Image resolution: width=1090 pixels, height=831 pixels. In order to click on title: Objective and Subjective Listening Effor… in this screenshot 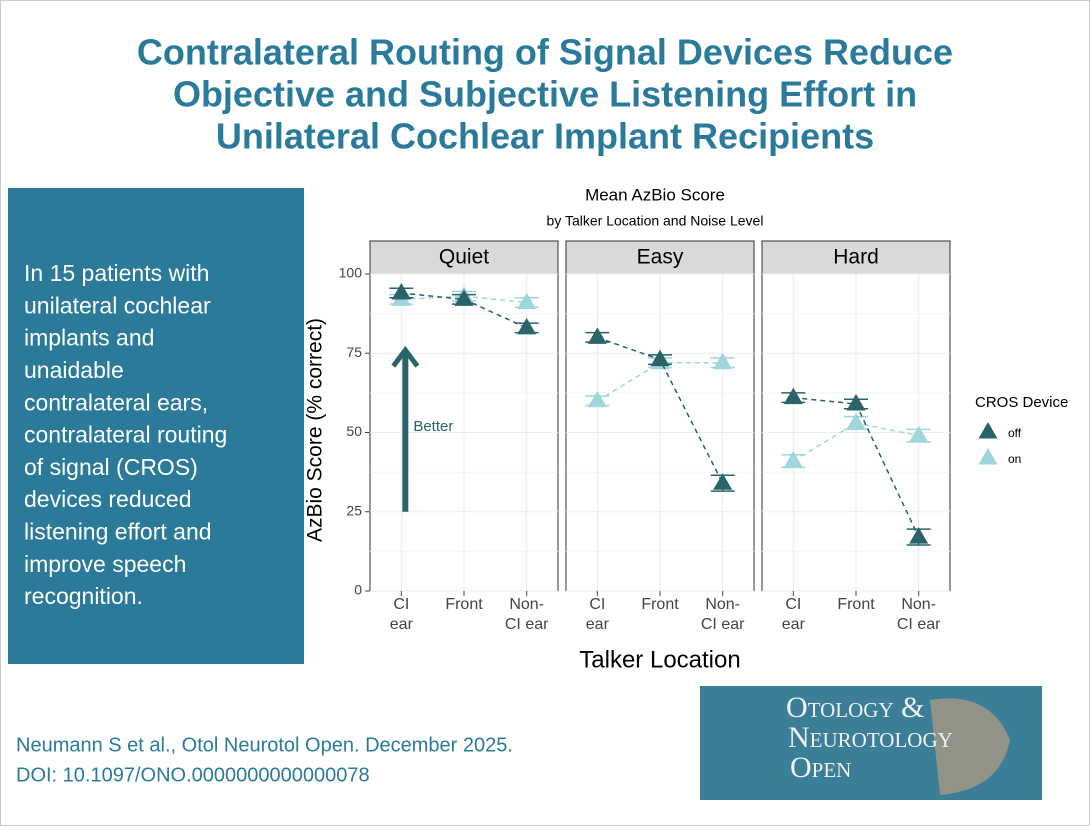, I will do `click(545, 94)`.